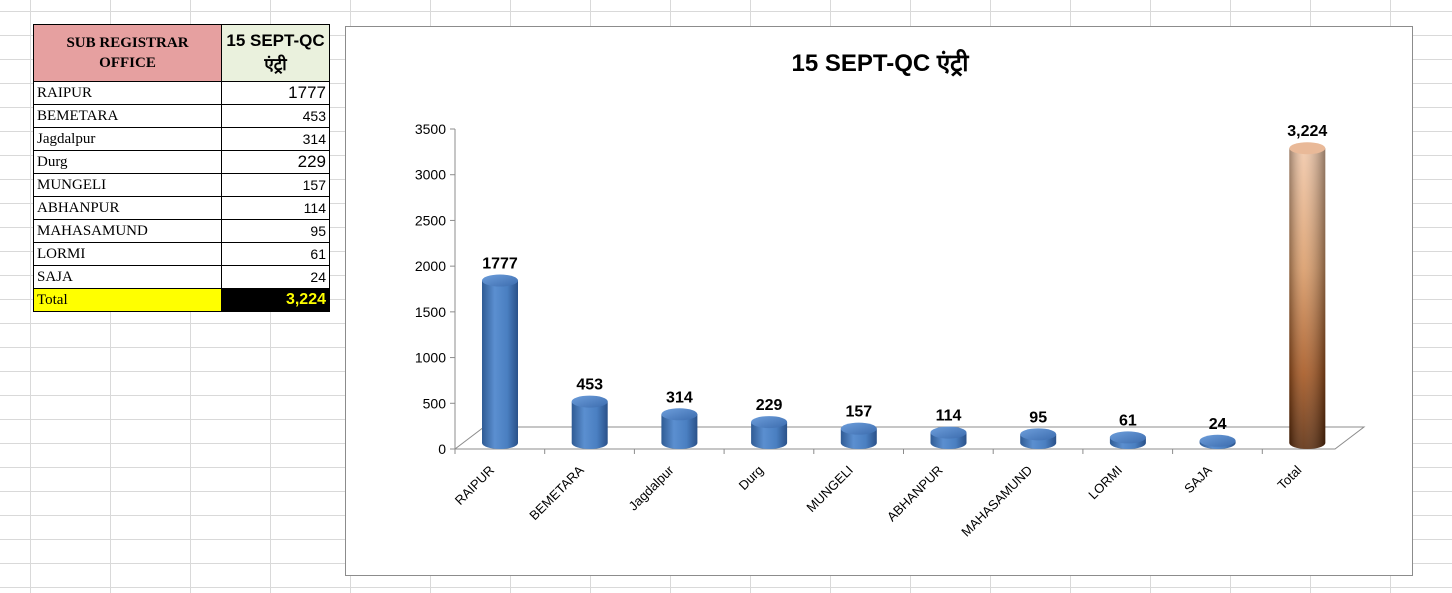 Image resolution: width=1452 pixels, height=593 pixels. What do you see at coordinates (769, 405) in the screenshot?
I see `data-label: 229` at bounding box center [769, 405].